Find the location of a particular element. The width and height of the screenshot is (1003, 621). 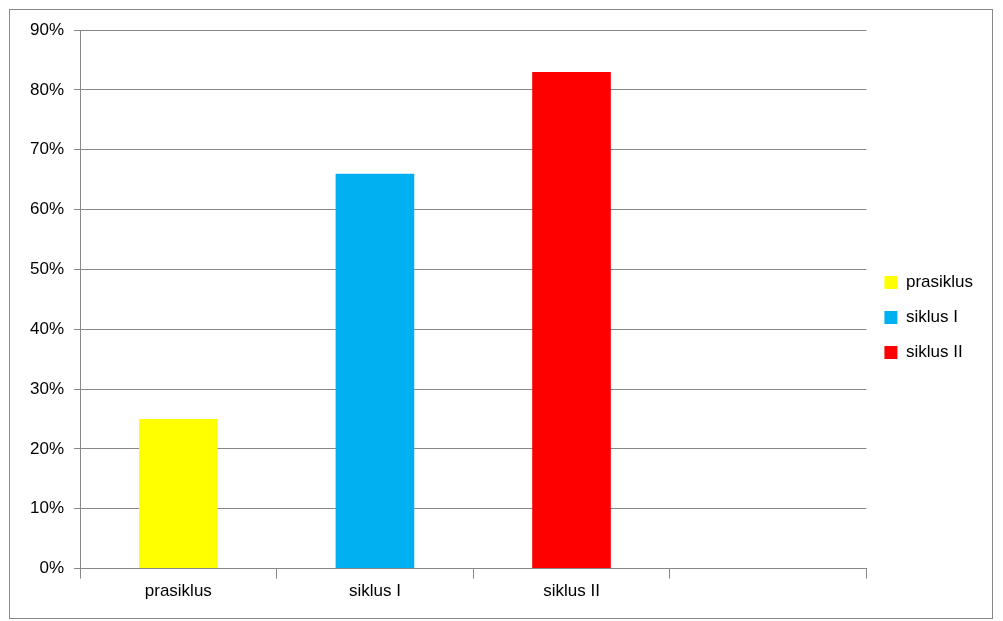

y-tick-label: 70% is located at coordinates (47, 149).